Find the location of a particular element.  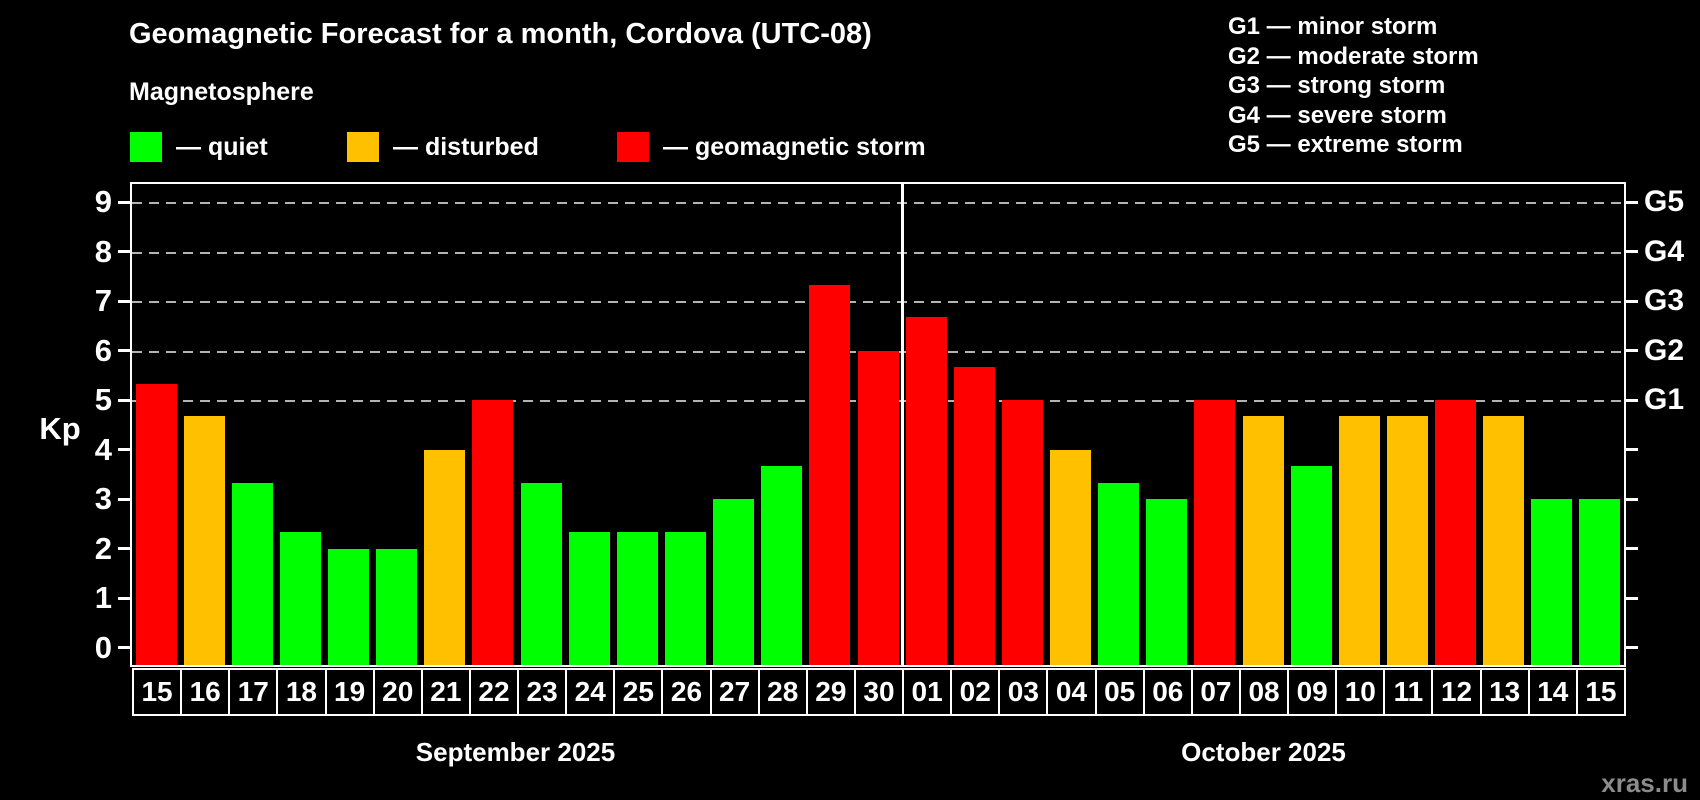

date-label-oct-15: 15 is located at coordinates (1600, 692).